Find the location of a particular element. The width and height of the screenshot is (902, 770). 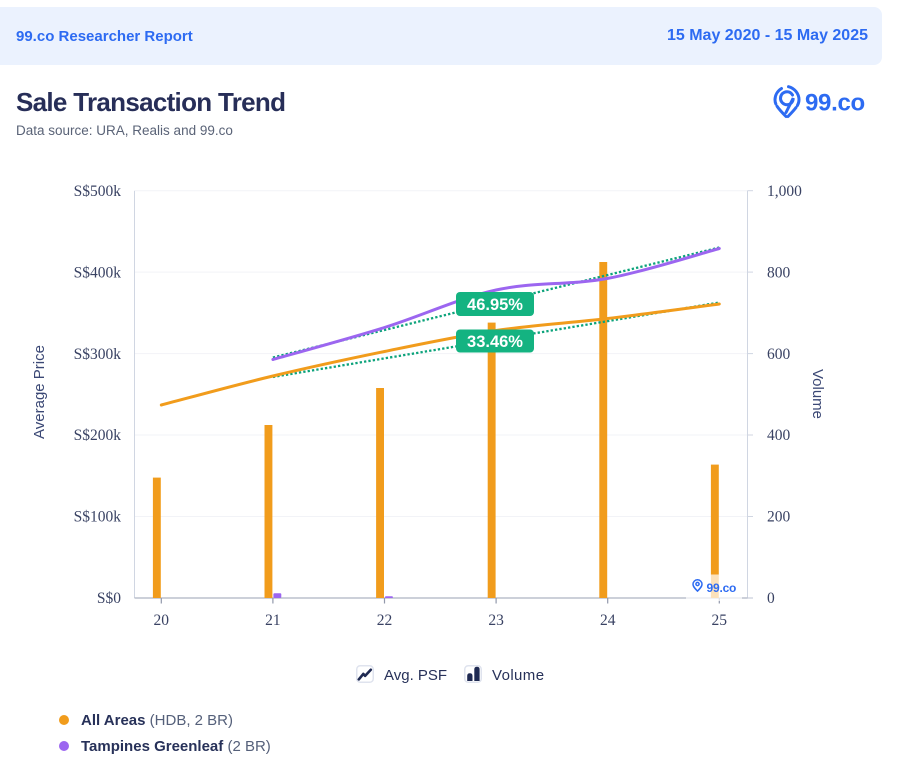

svg-text: 33.46% is located at coordinates (495, 342).